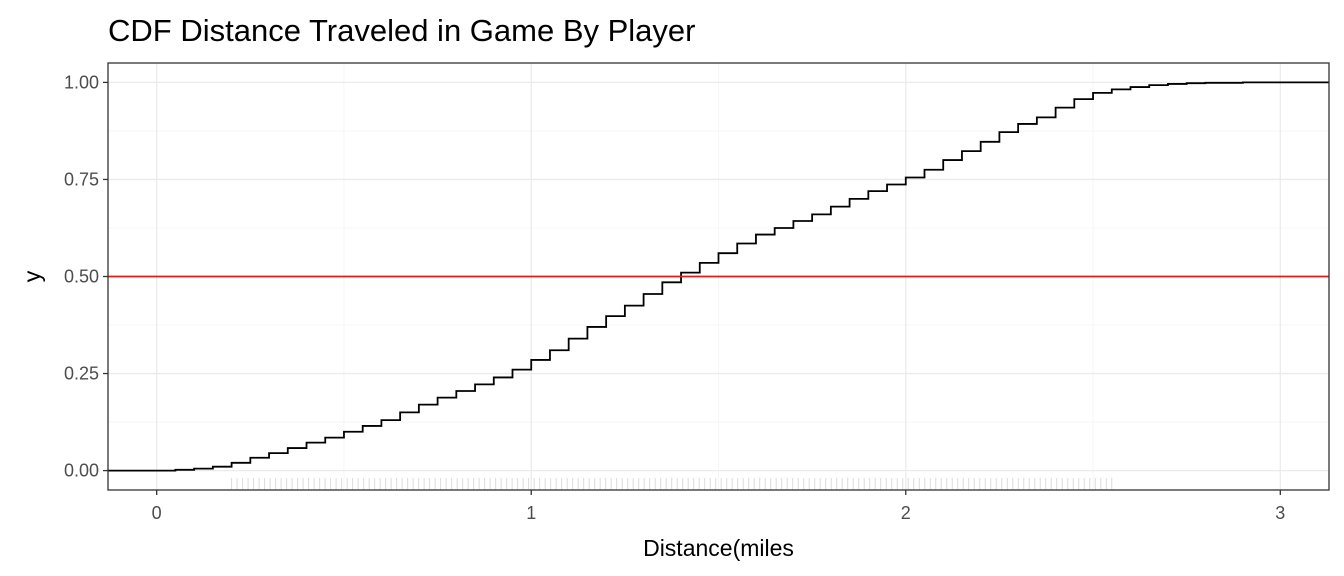 The height and width of the screenshot is (576, 1344). I want to click on y-tick-label: 0.50, so click(81, 277).